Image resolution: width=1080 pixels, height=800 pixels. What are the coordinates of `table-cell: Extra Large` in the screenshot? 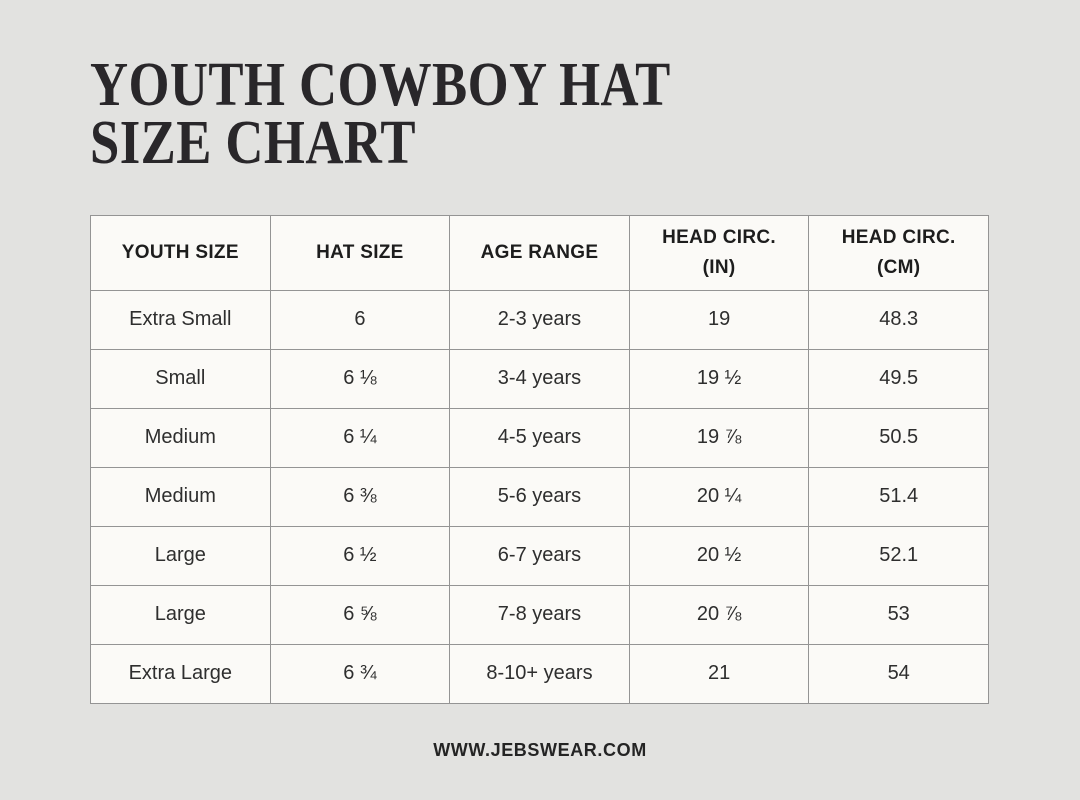 It's located at (180, 673).